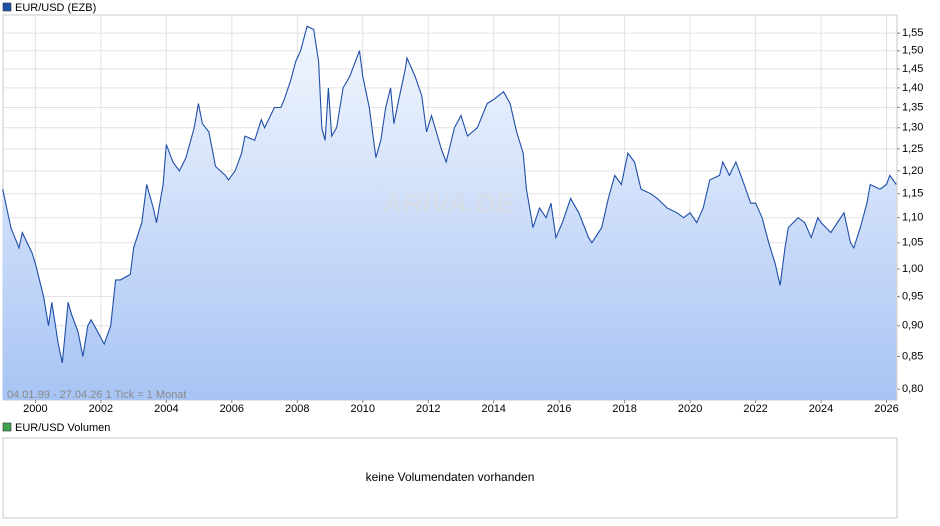  I want to click on y-tick-label: 1,50, so click(912, 51).